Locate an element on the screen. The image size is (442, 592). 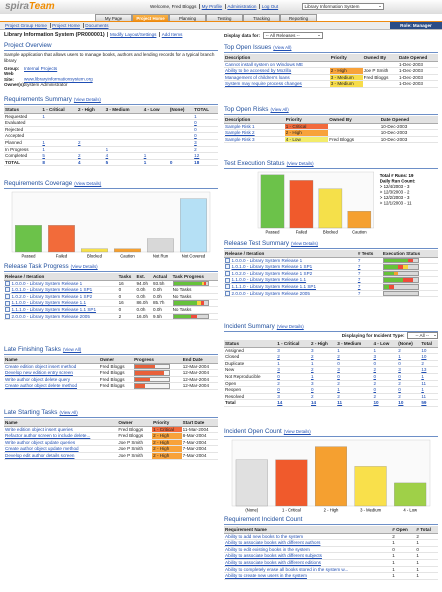
cell-text: 18 is located at coordinates (197, 162).